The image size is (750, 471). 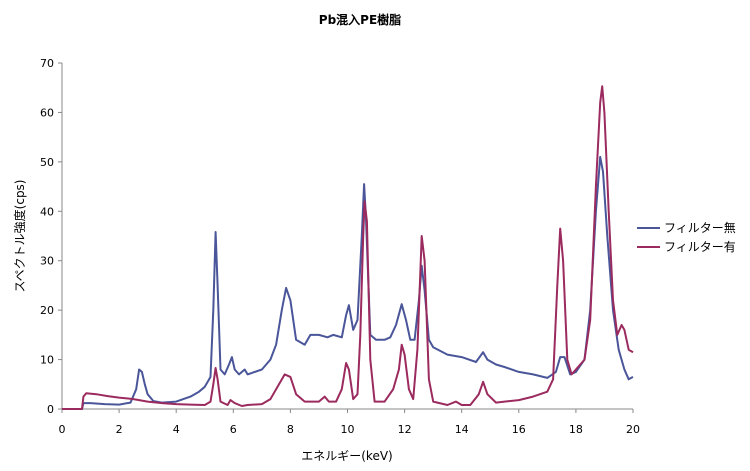 What do you see at coordinates (47, 112) in the screenshot?
I see `y-tick-label: 60` at bounding box center [47, 112].